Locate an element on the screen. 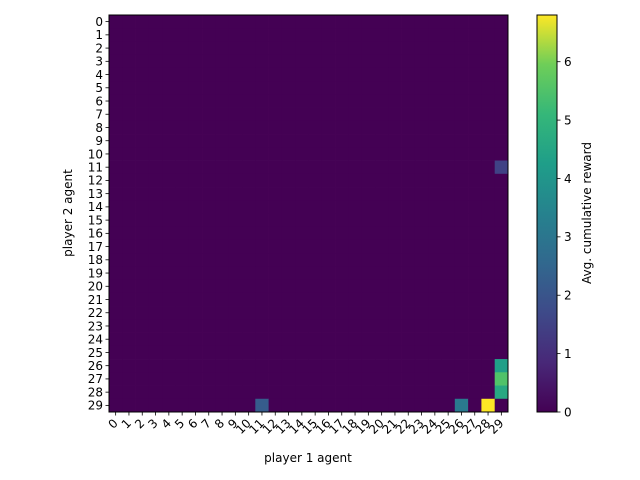  y-tick-label: 26 is located at coordinates (95, 366).